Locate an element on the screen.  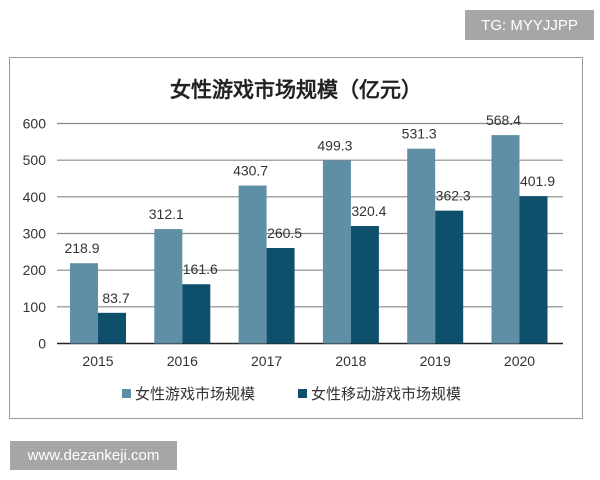
chart-title: 女性游戏市场规模（亿元） is located at coordinates (296, 90).